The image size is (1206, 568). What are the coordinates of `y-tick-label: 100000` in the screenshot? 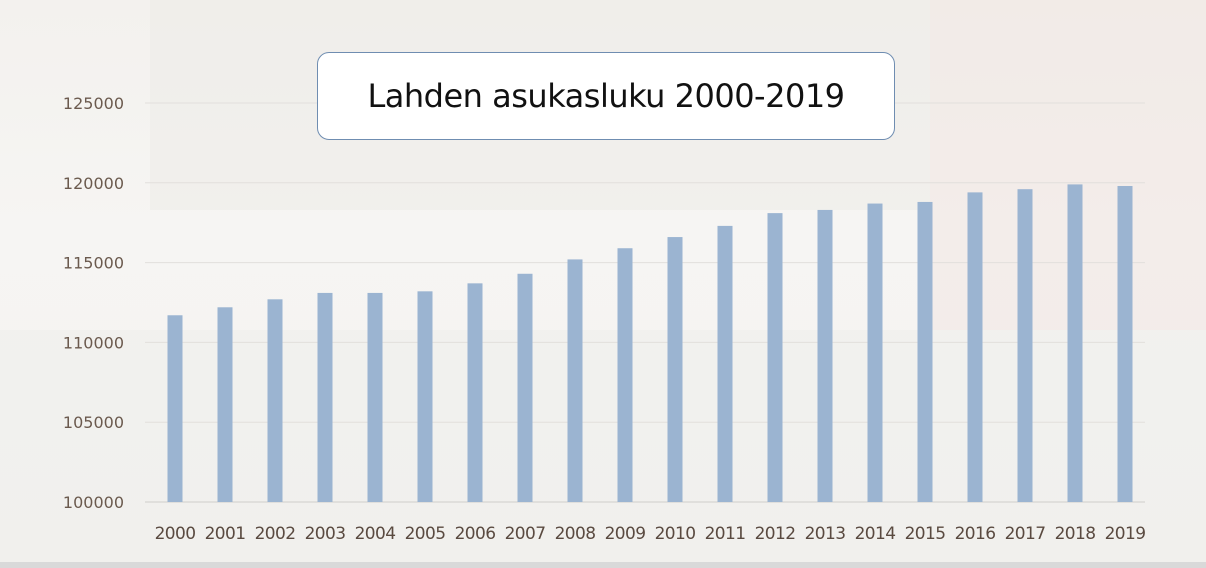 It's located at (93, 502).